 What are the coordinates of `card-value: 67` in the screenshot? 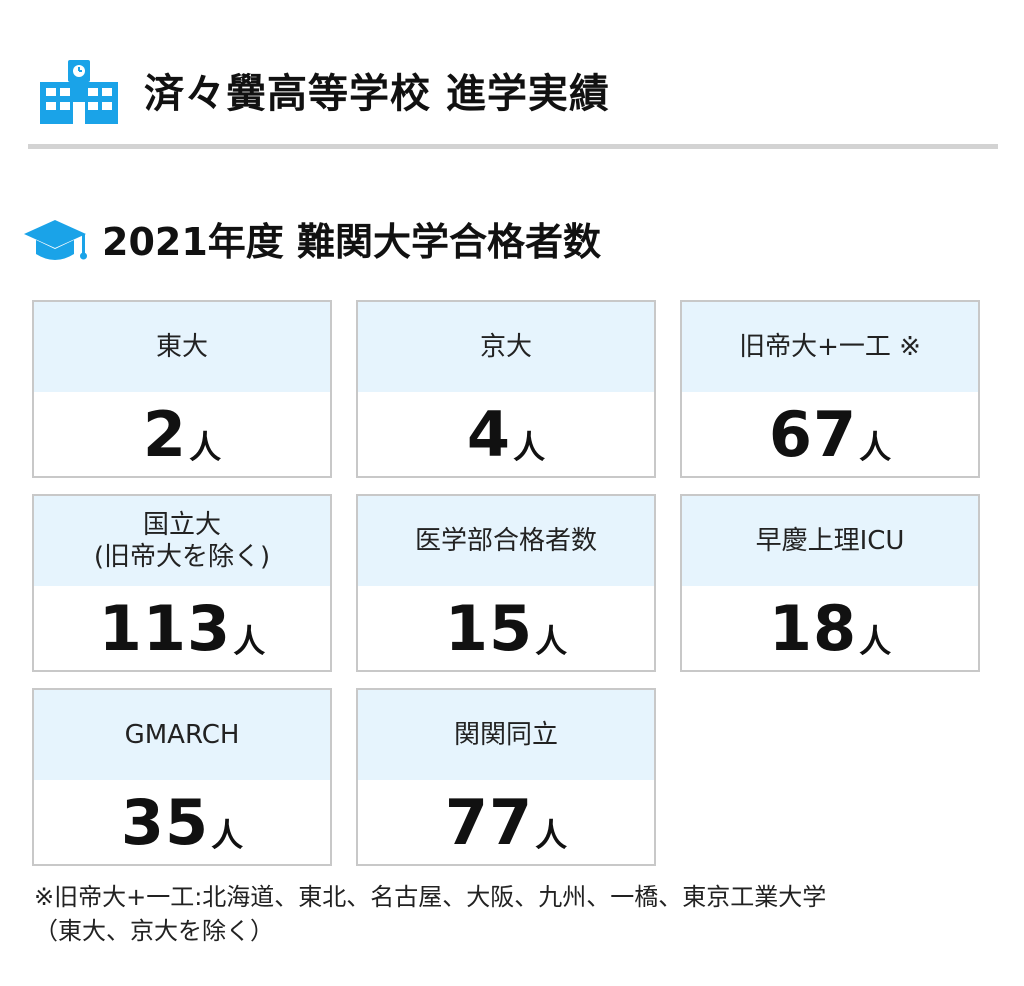 It's located at (813, 434).